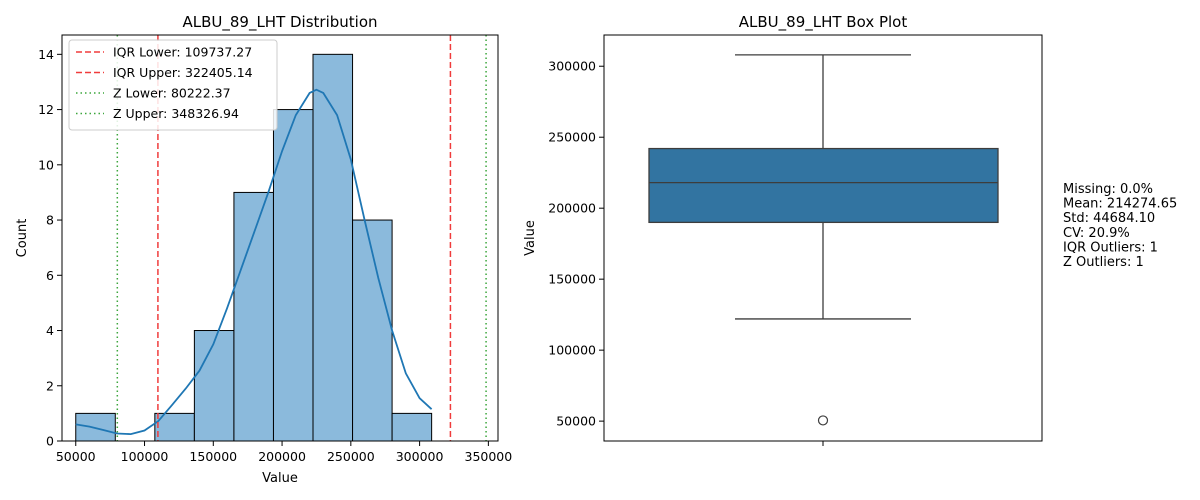  Describe the element at coordinates (280, 478) in the screenshot. I see `histogram-x-label: Value` at that location.